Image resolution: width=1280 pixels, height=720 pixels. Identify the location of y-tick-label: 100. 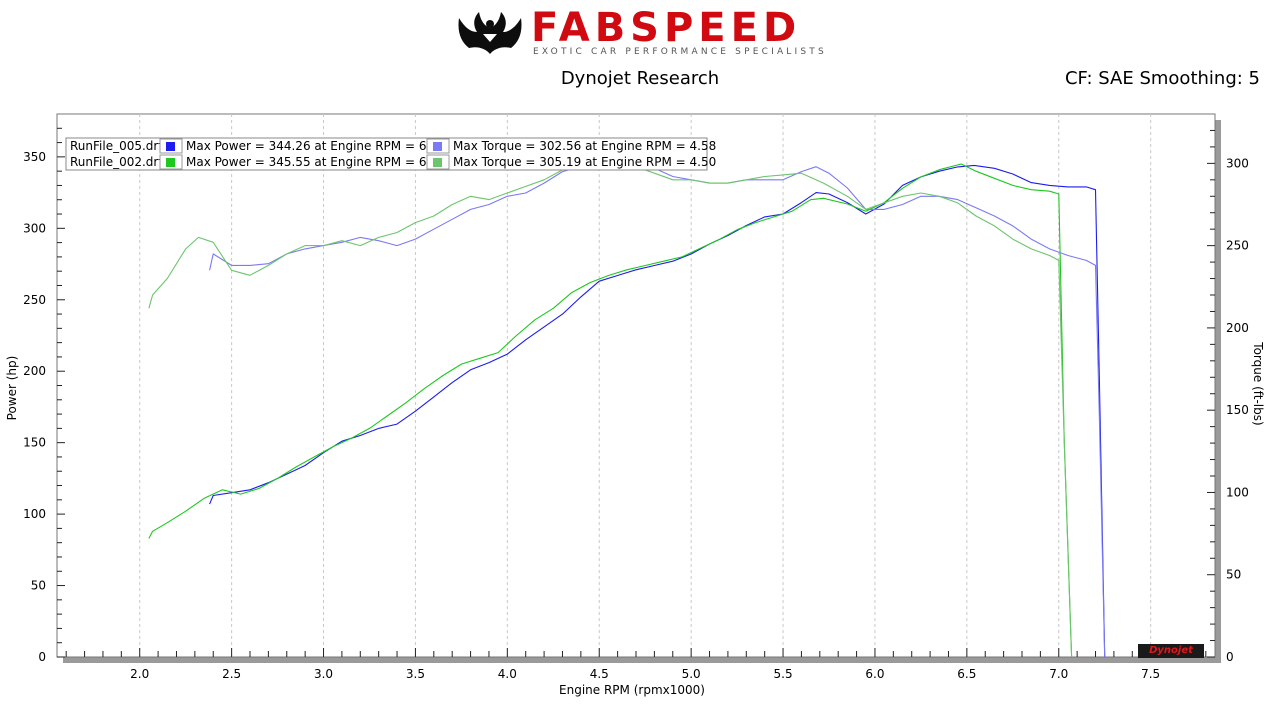
(34, 514).